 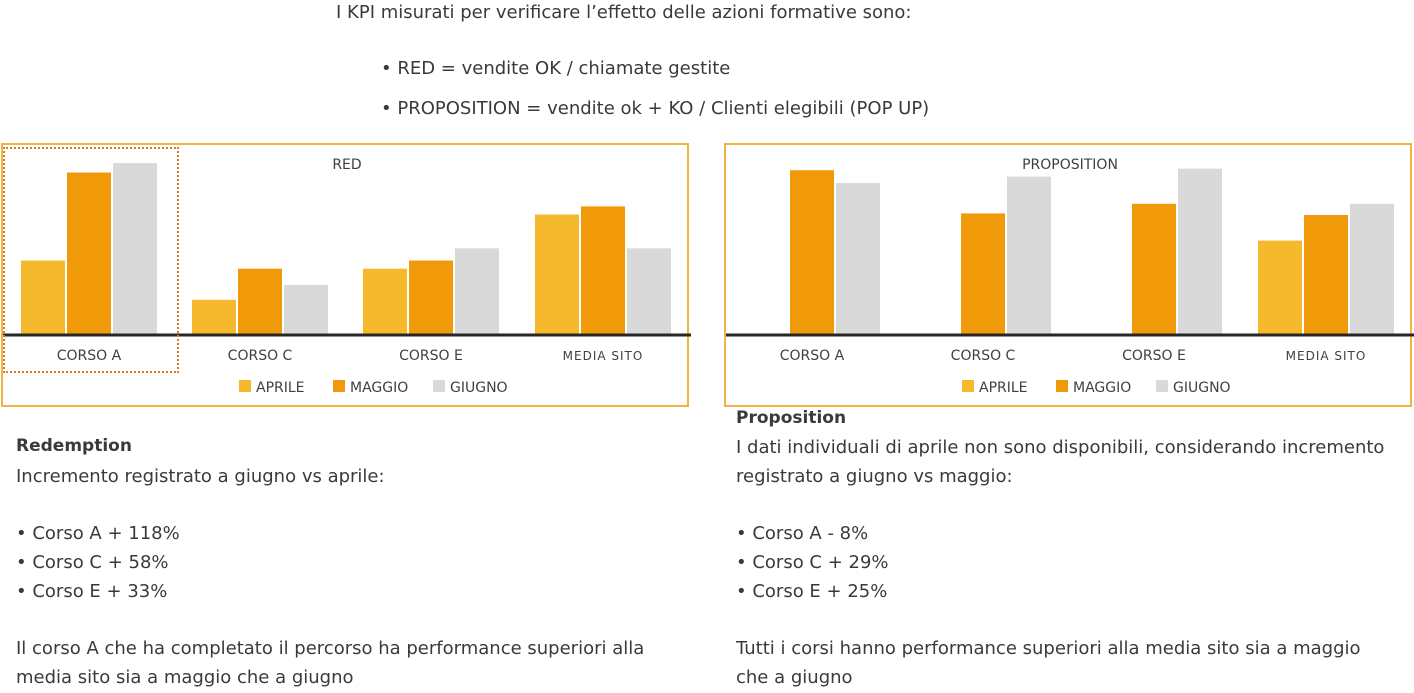 I want to click on chart-title: RED, so click(x=346, y=165).